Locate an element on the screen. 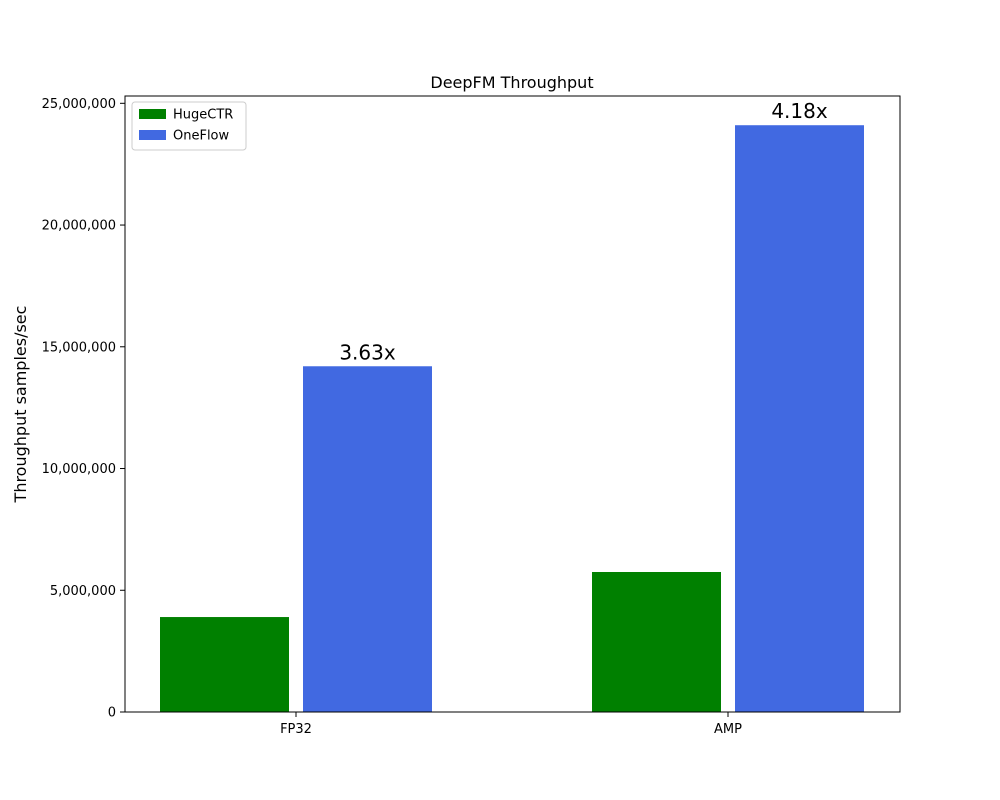  y-tick-label: 5,000,000 is located at coordinates (83, 591).